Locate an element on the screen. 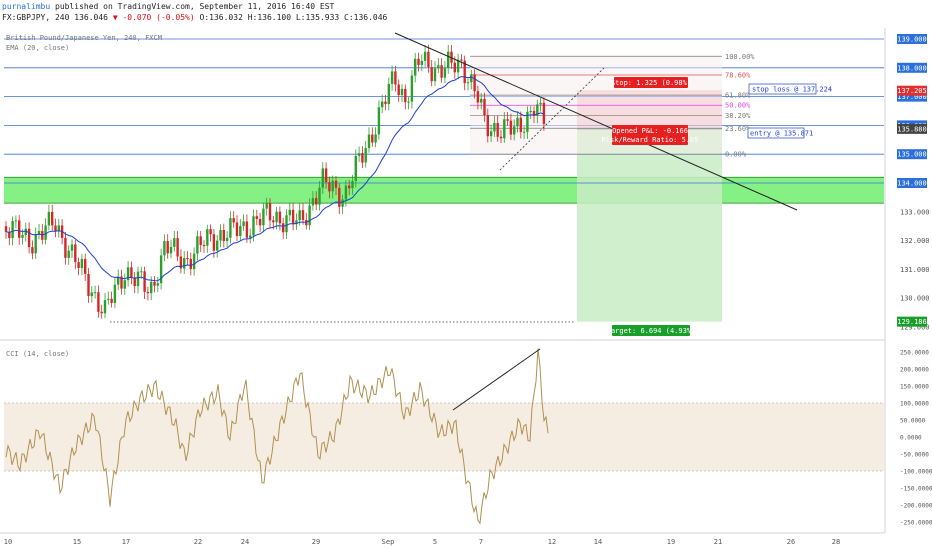 The width and height of the screenshot is (932, 550). target-zone is located at coordinates (649, 225).